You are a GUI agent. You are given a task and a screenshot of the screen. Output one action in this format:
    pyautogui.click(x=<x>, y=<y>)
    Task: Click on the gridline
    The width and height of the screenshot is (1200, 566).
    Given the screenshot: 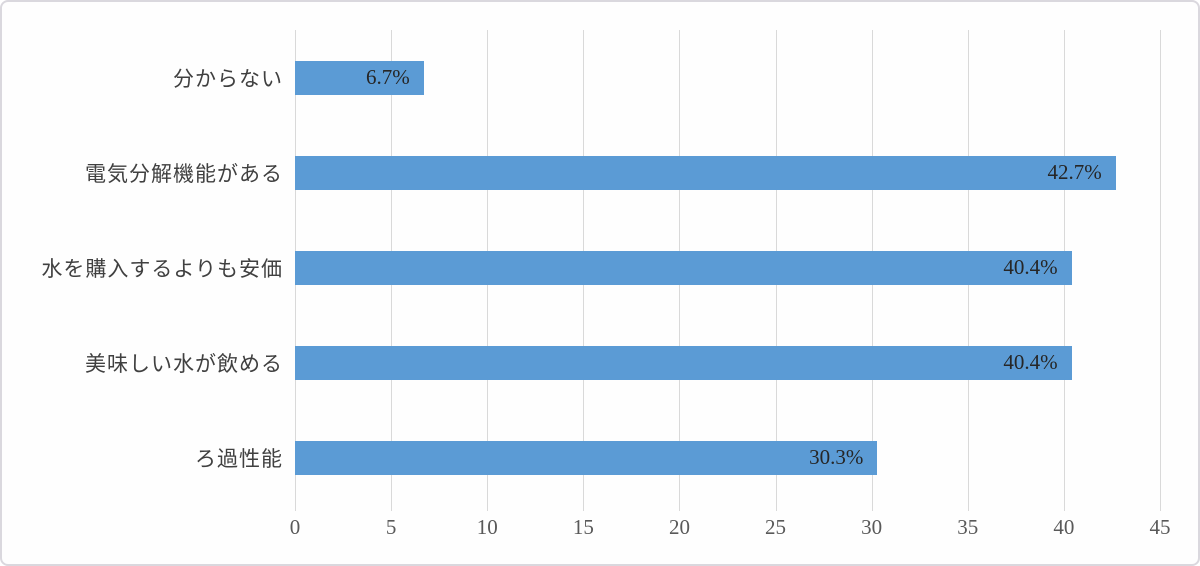 What is the action you would take?
    pyautogui.click(x=1160, y=270)
    